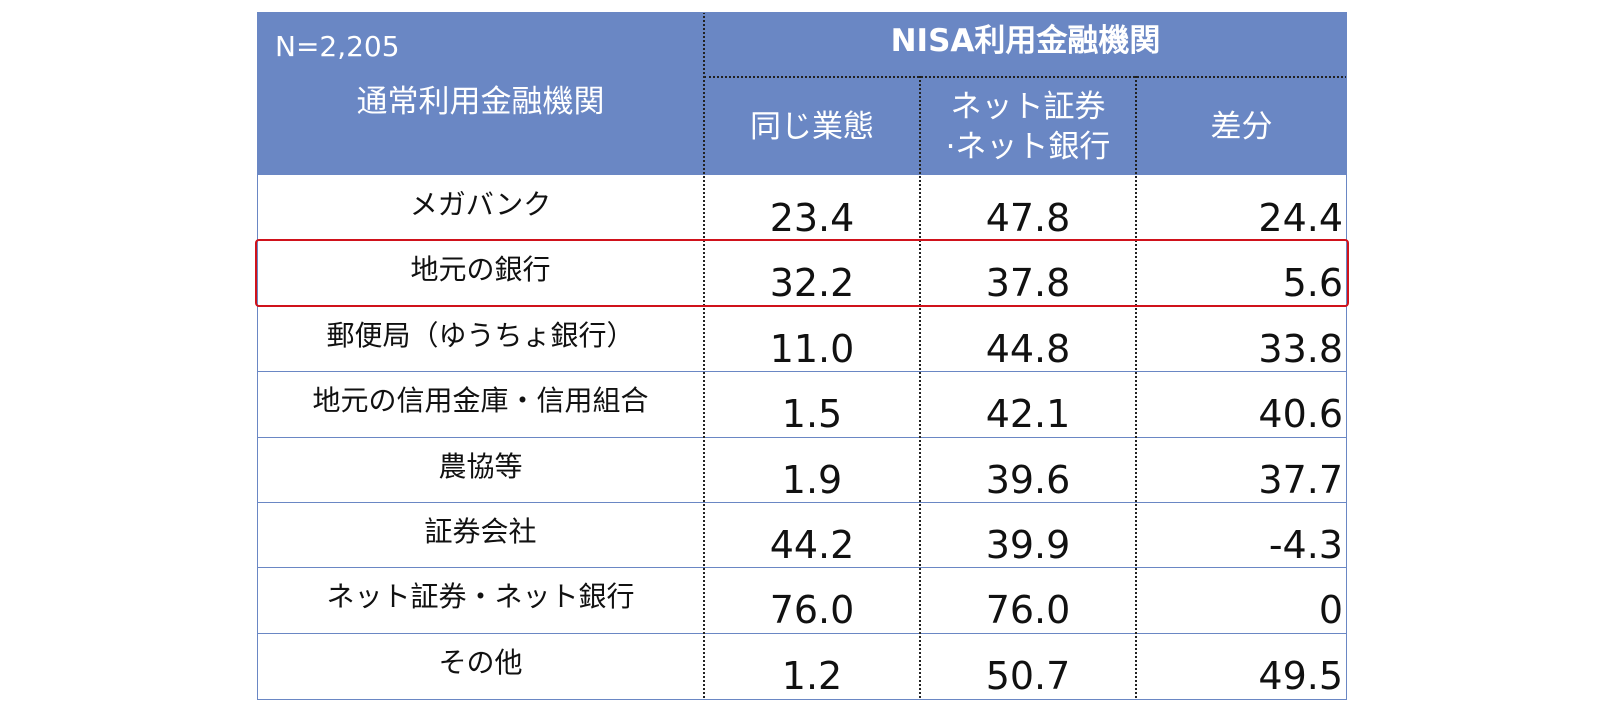  I want to click on row-label: ネット証券・ネット銀行, so click(480, 597).